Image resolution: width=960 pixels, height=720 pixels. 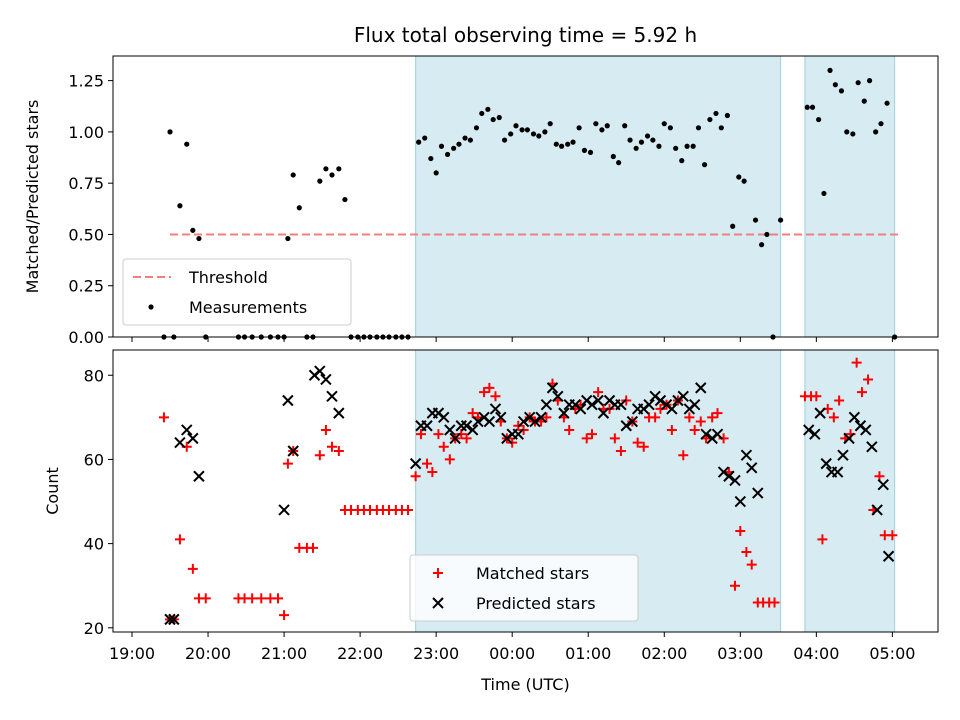 What do you see at coordinates (360, 653) in the screenshot?
I see `x-tick-label: 22:00` at bounding box center [360, 653].